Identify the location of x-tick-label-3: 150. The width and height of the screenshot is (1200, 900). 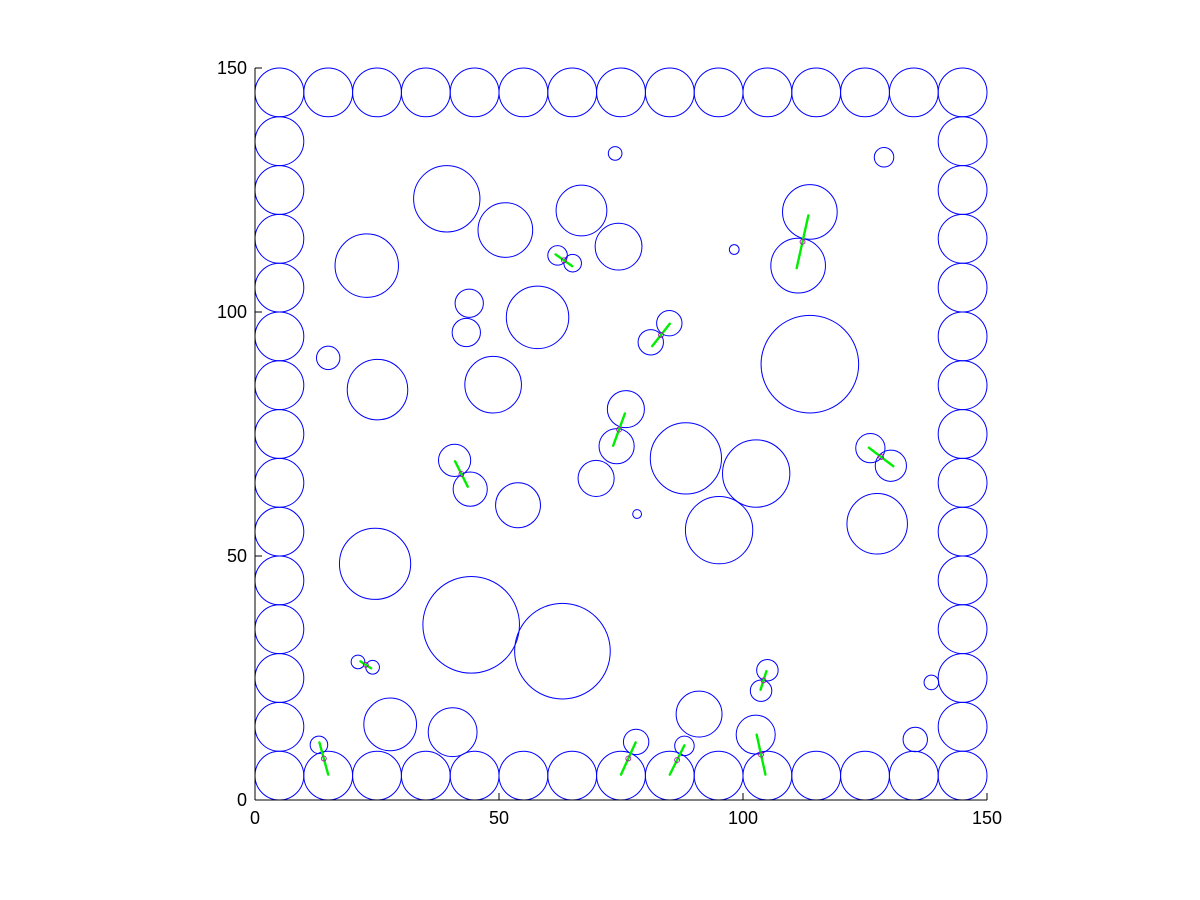
(987, 818).